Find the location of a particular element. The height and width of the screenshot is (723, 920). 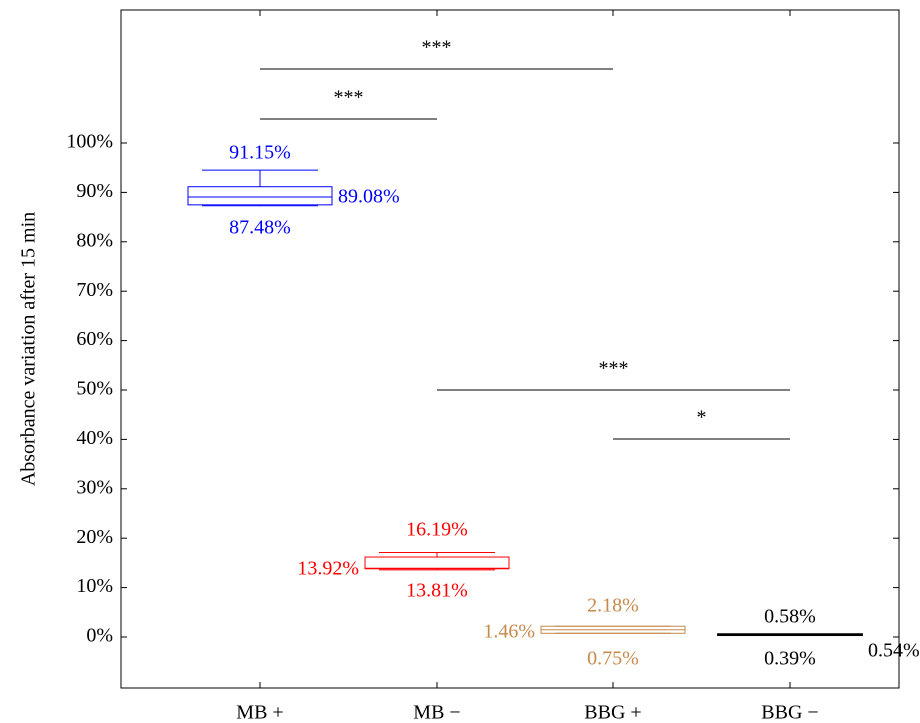

box-group: 0.58% 0.39% 0.54% is located at coordinates (818, 638).